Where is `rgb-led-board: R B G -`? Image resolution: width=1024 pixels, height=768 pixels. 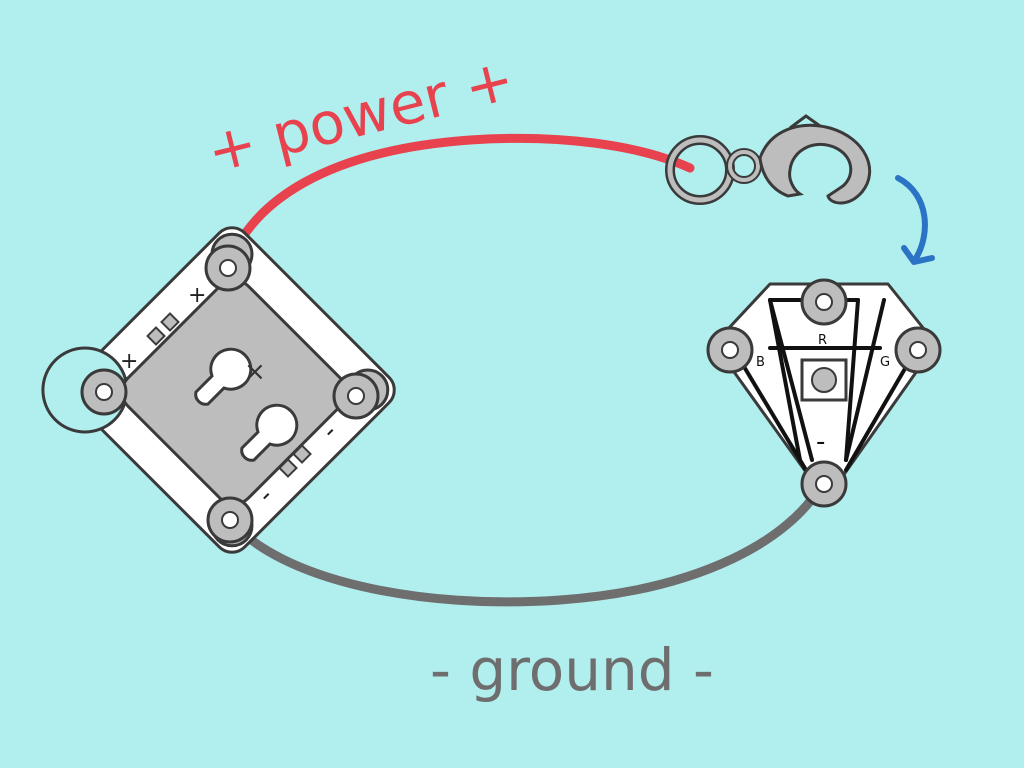 rgb-led-board: R B G - is located at coordinates (824, 393).